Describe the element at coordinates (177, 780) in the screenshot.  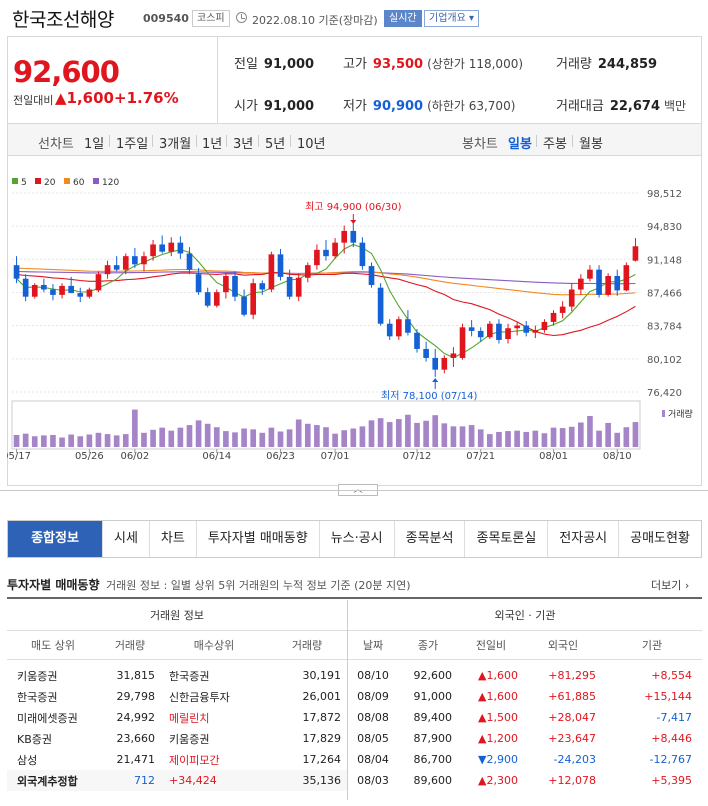
I see `foreign-sum-row: 외국계추정합 712 +34,424 35,136` at that location.